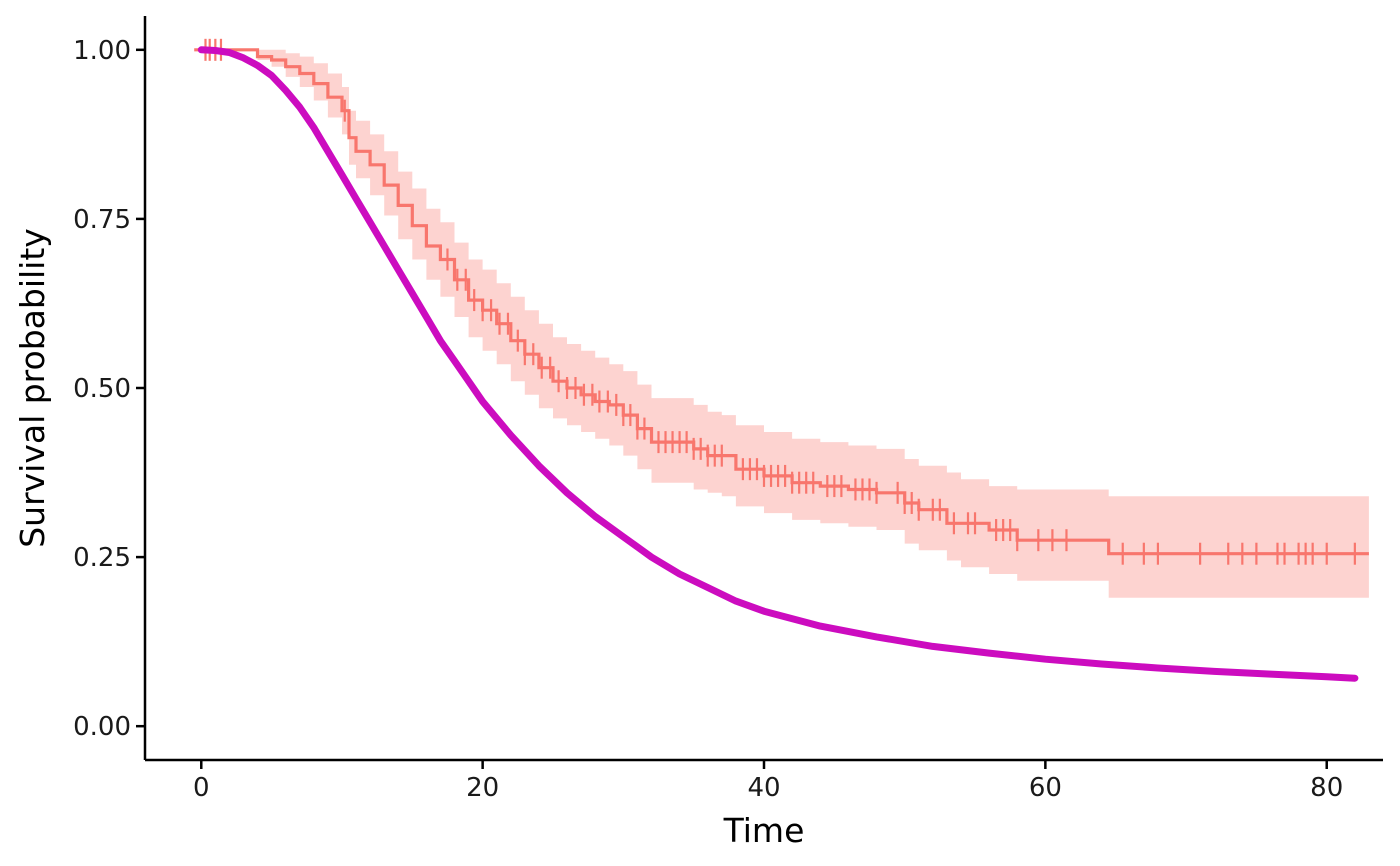 This screenshot has width=1400, height=866. I want to click on x-axis-ticks: 0 20 40 60 80, so click(768, 781).